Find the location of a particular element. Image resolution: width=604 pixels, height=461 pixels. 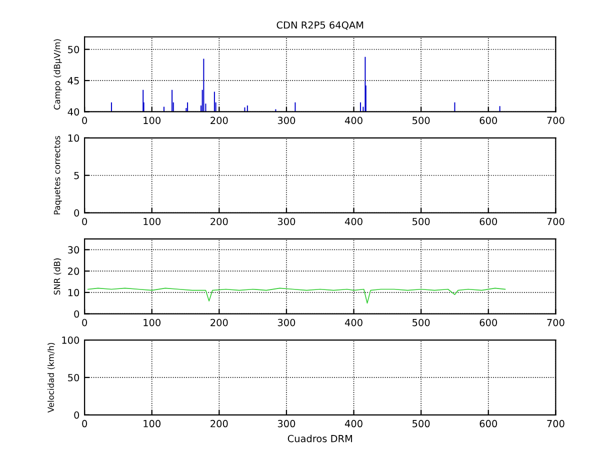

y-tick-label: 20 is located at coordinates (74, 271).